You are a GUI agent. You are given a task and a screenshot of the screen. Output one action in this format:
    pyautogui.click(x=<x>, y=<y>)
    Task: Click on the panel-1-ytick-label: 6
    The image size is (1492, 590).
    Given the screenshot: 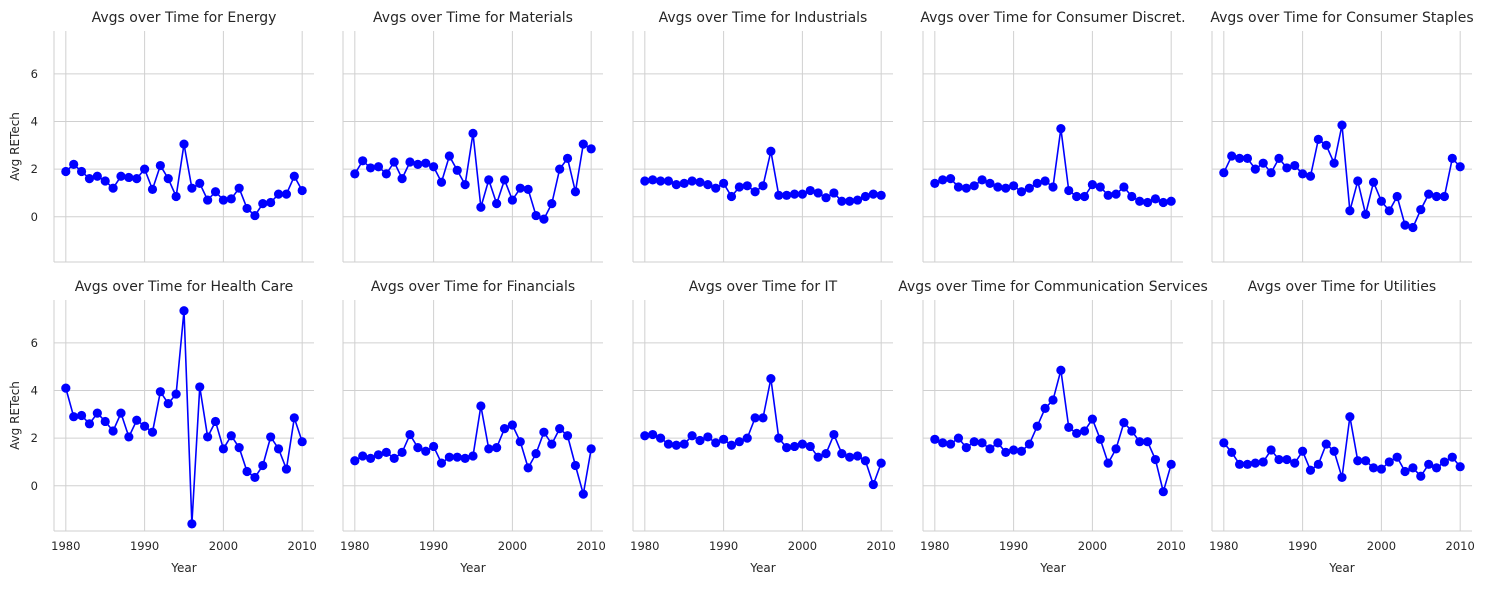 What is the action you would take?
    pyautogui.click(x=34, y=74)
    